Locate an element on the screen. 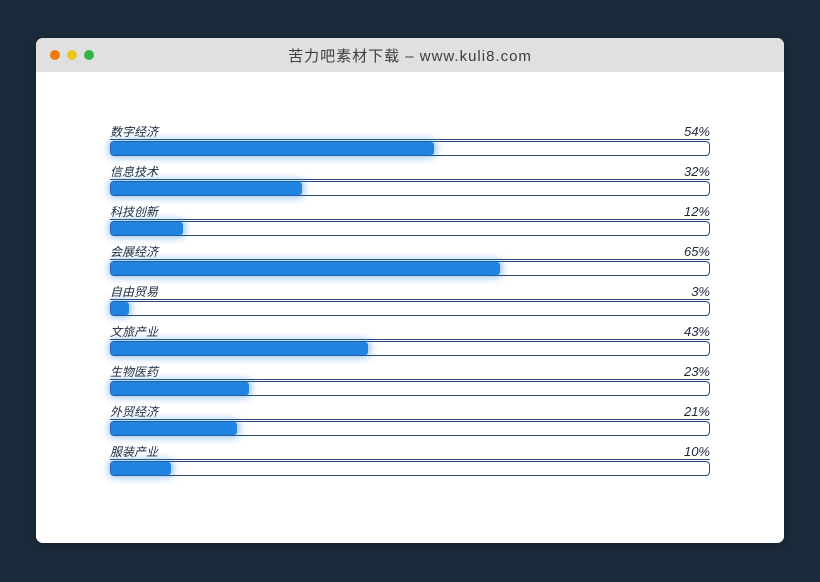 This screenshot has height=582, width=820. bar-header: 生物医药 23% is located at coordinates (410, 372).